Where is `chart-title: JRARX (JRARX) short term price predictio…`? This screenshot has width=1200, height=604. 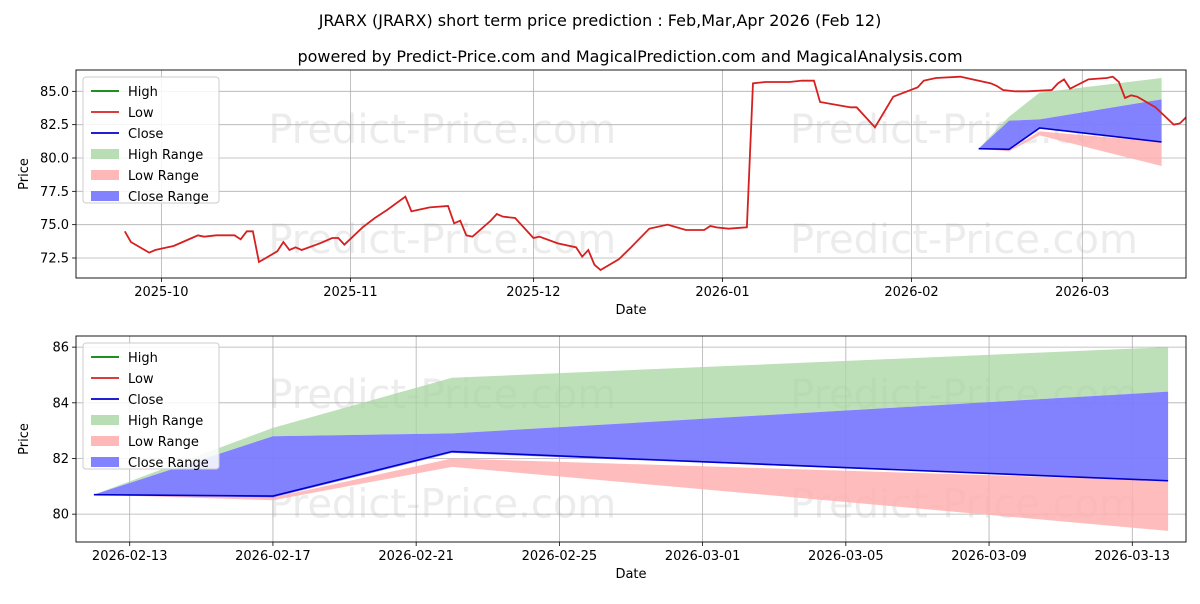
chart-title: JRARX (JRARX) short term price predictio… is located at coordinates (600, 20).